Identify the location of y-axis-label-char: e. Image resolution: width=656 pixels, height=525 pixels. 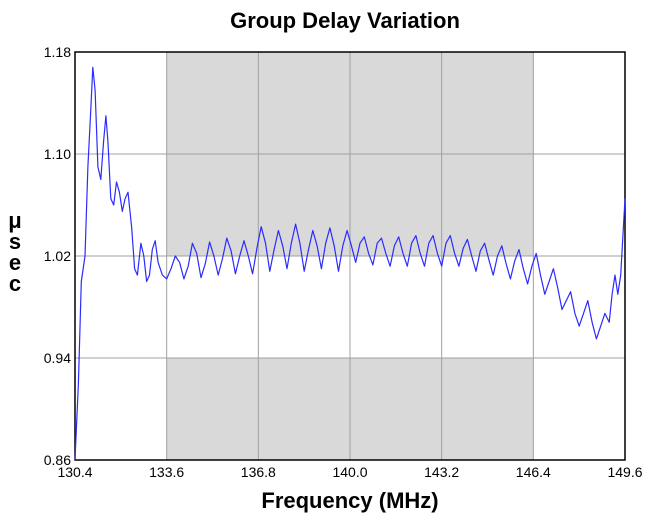
(15, 262).